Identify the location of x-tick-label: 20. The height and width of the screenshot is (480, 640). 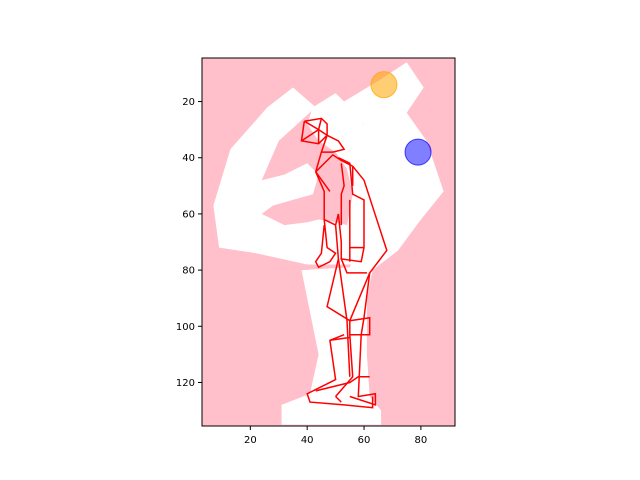
(250, 440).